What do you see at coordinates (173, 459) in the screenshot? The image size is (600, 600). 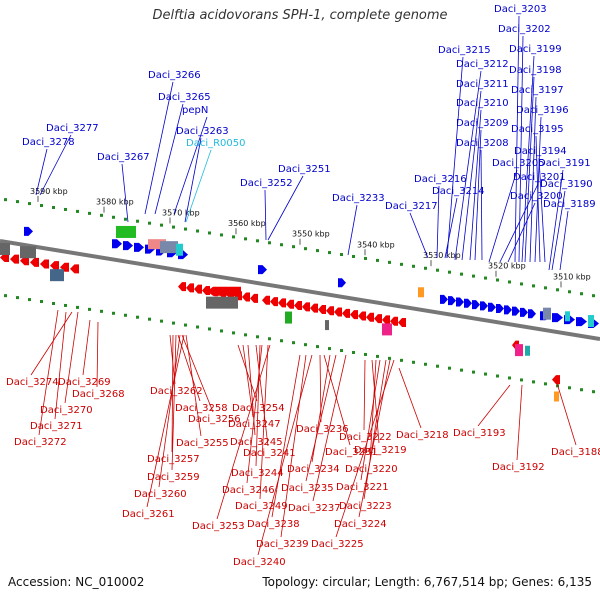 I see `gene-label-bottom: Daci_3257` at bounding box center [173, 459].